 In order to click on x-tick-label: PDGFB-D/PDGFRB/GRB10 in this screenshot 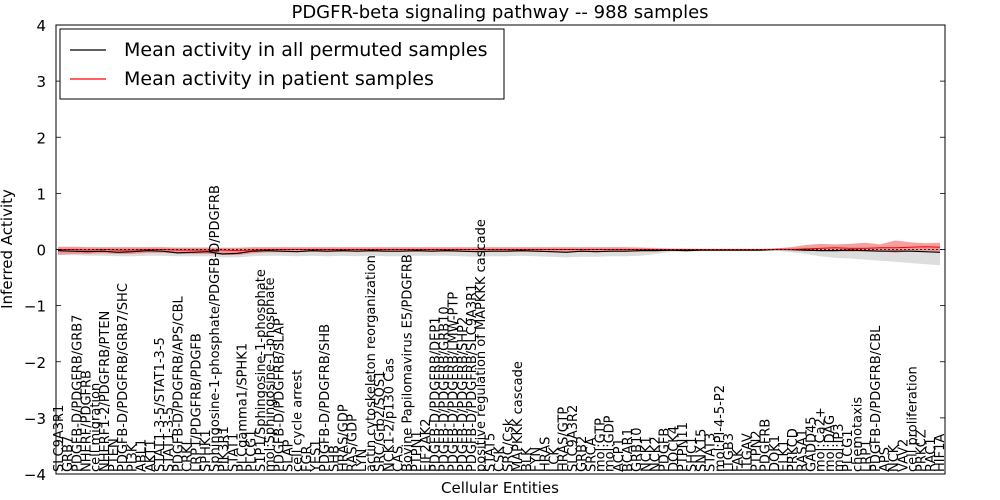, I will do `click(444, 389)`.